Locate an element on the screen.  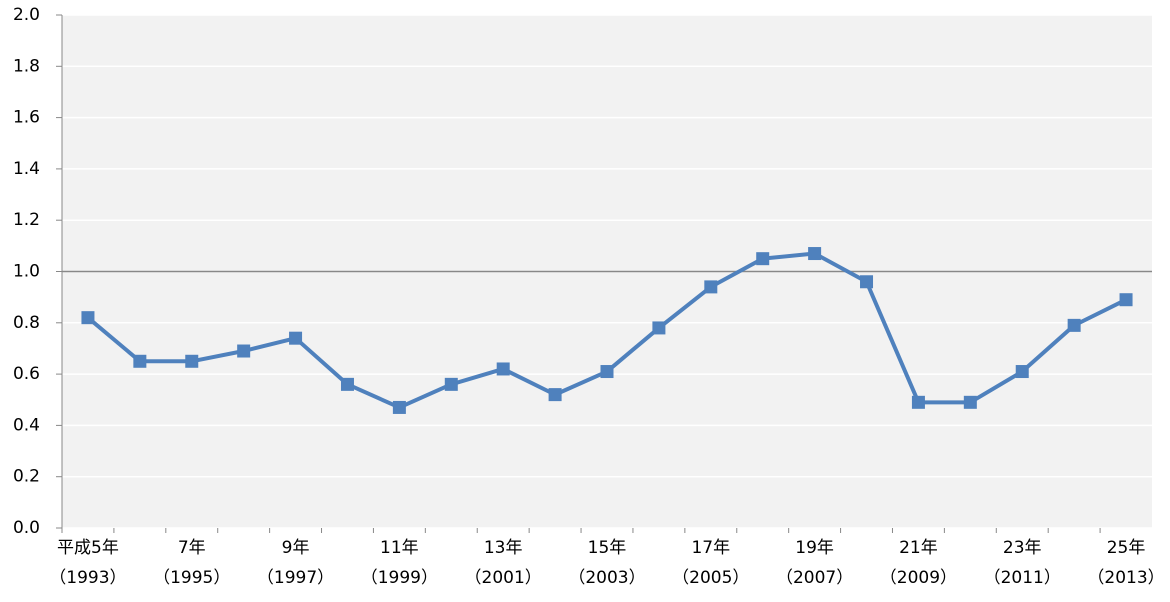
x-tick-label: 25年 （2013） is located at coordinates (1126, 563).